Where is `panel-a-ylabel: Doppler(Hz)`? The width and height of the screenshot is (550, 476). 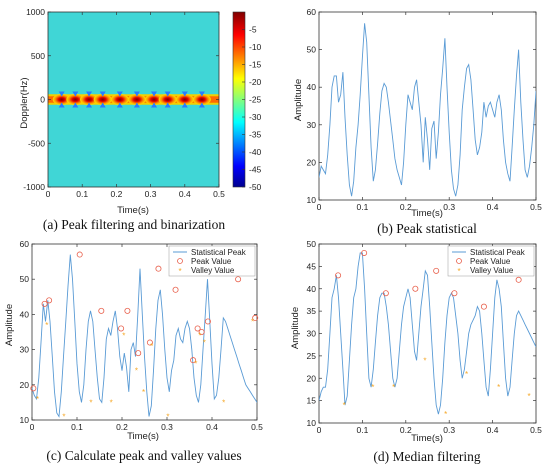 panel-a-ylabel: Doppler(Hz) is located at coordinates (24, 102).